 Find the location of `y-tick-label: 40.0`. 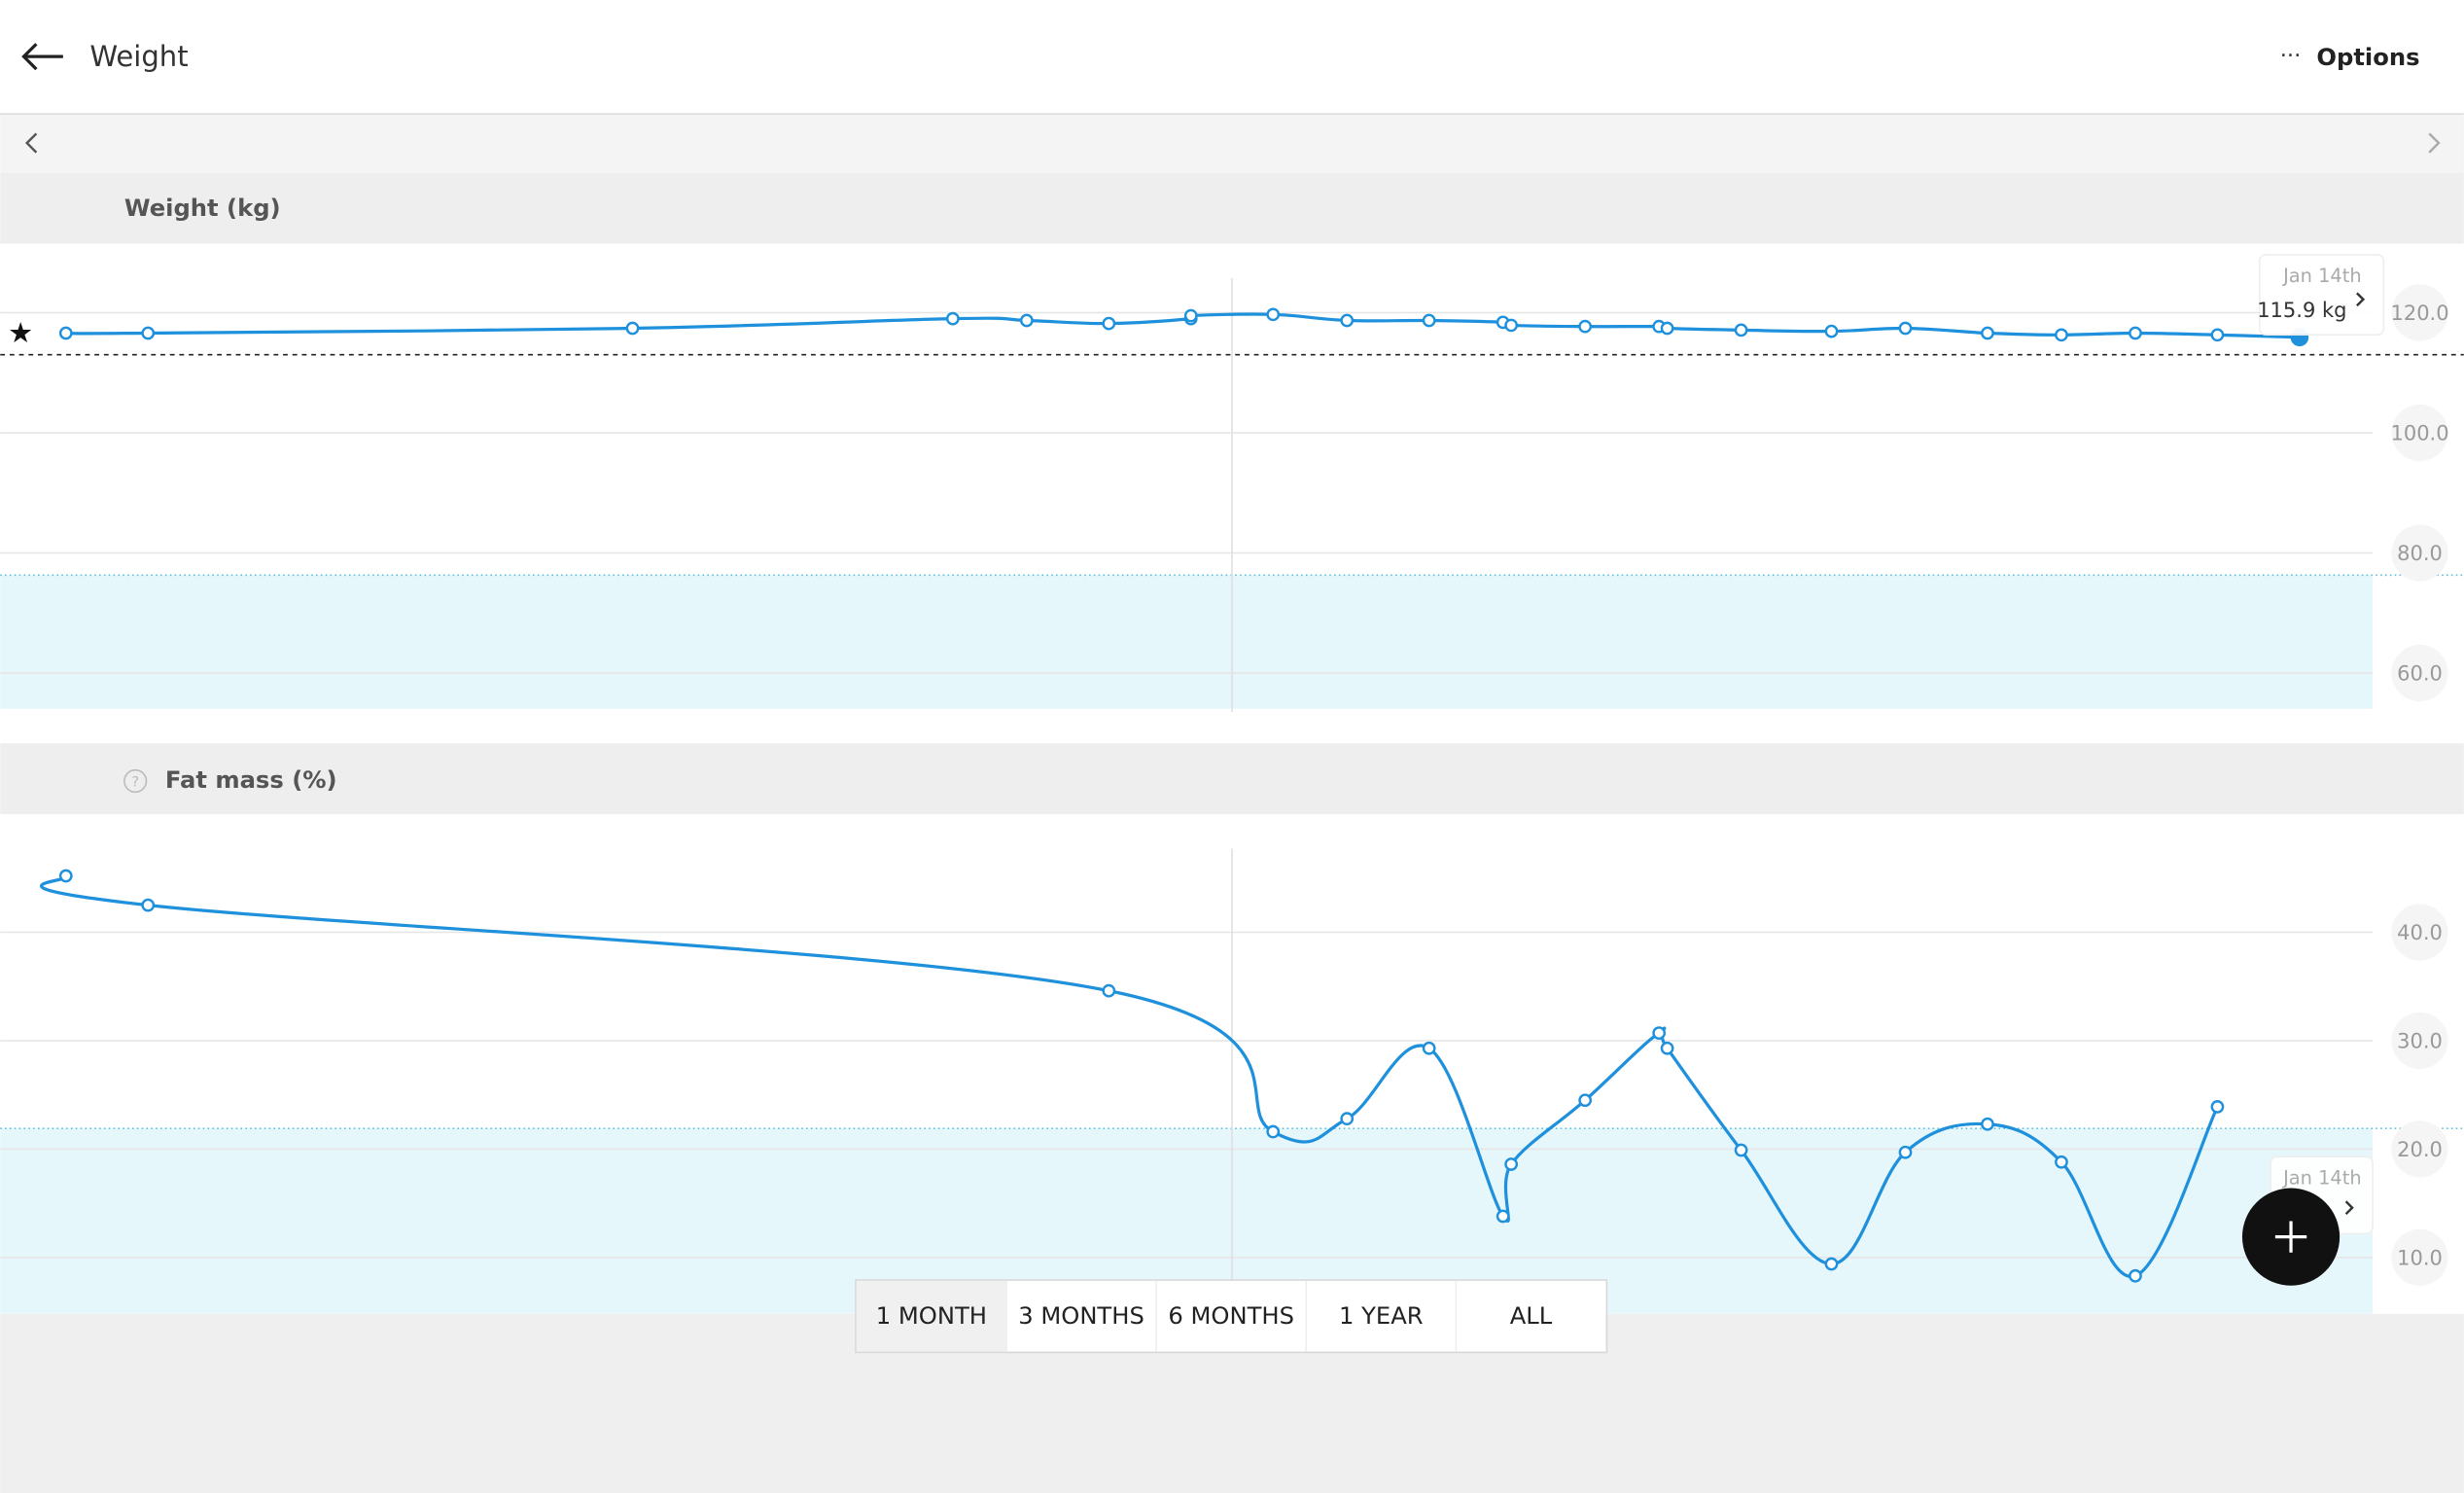

y-tick-label: 40.0 is located at coordinates (2420, 932).